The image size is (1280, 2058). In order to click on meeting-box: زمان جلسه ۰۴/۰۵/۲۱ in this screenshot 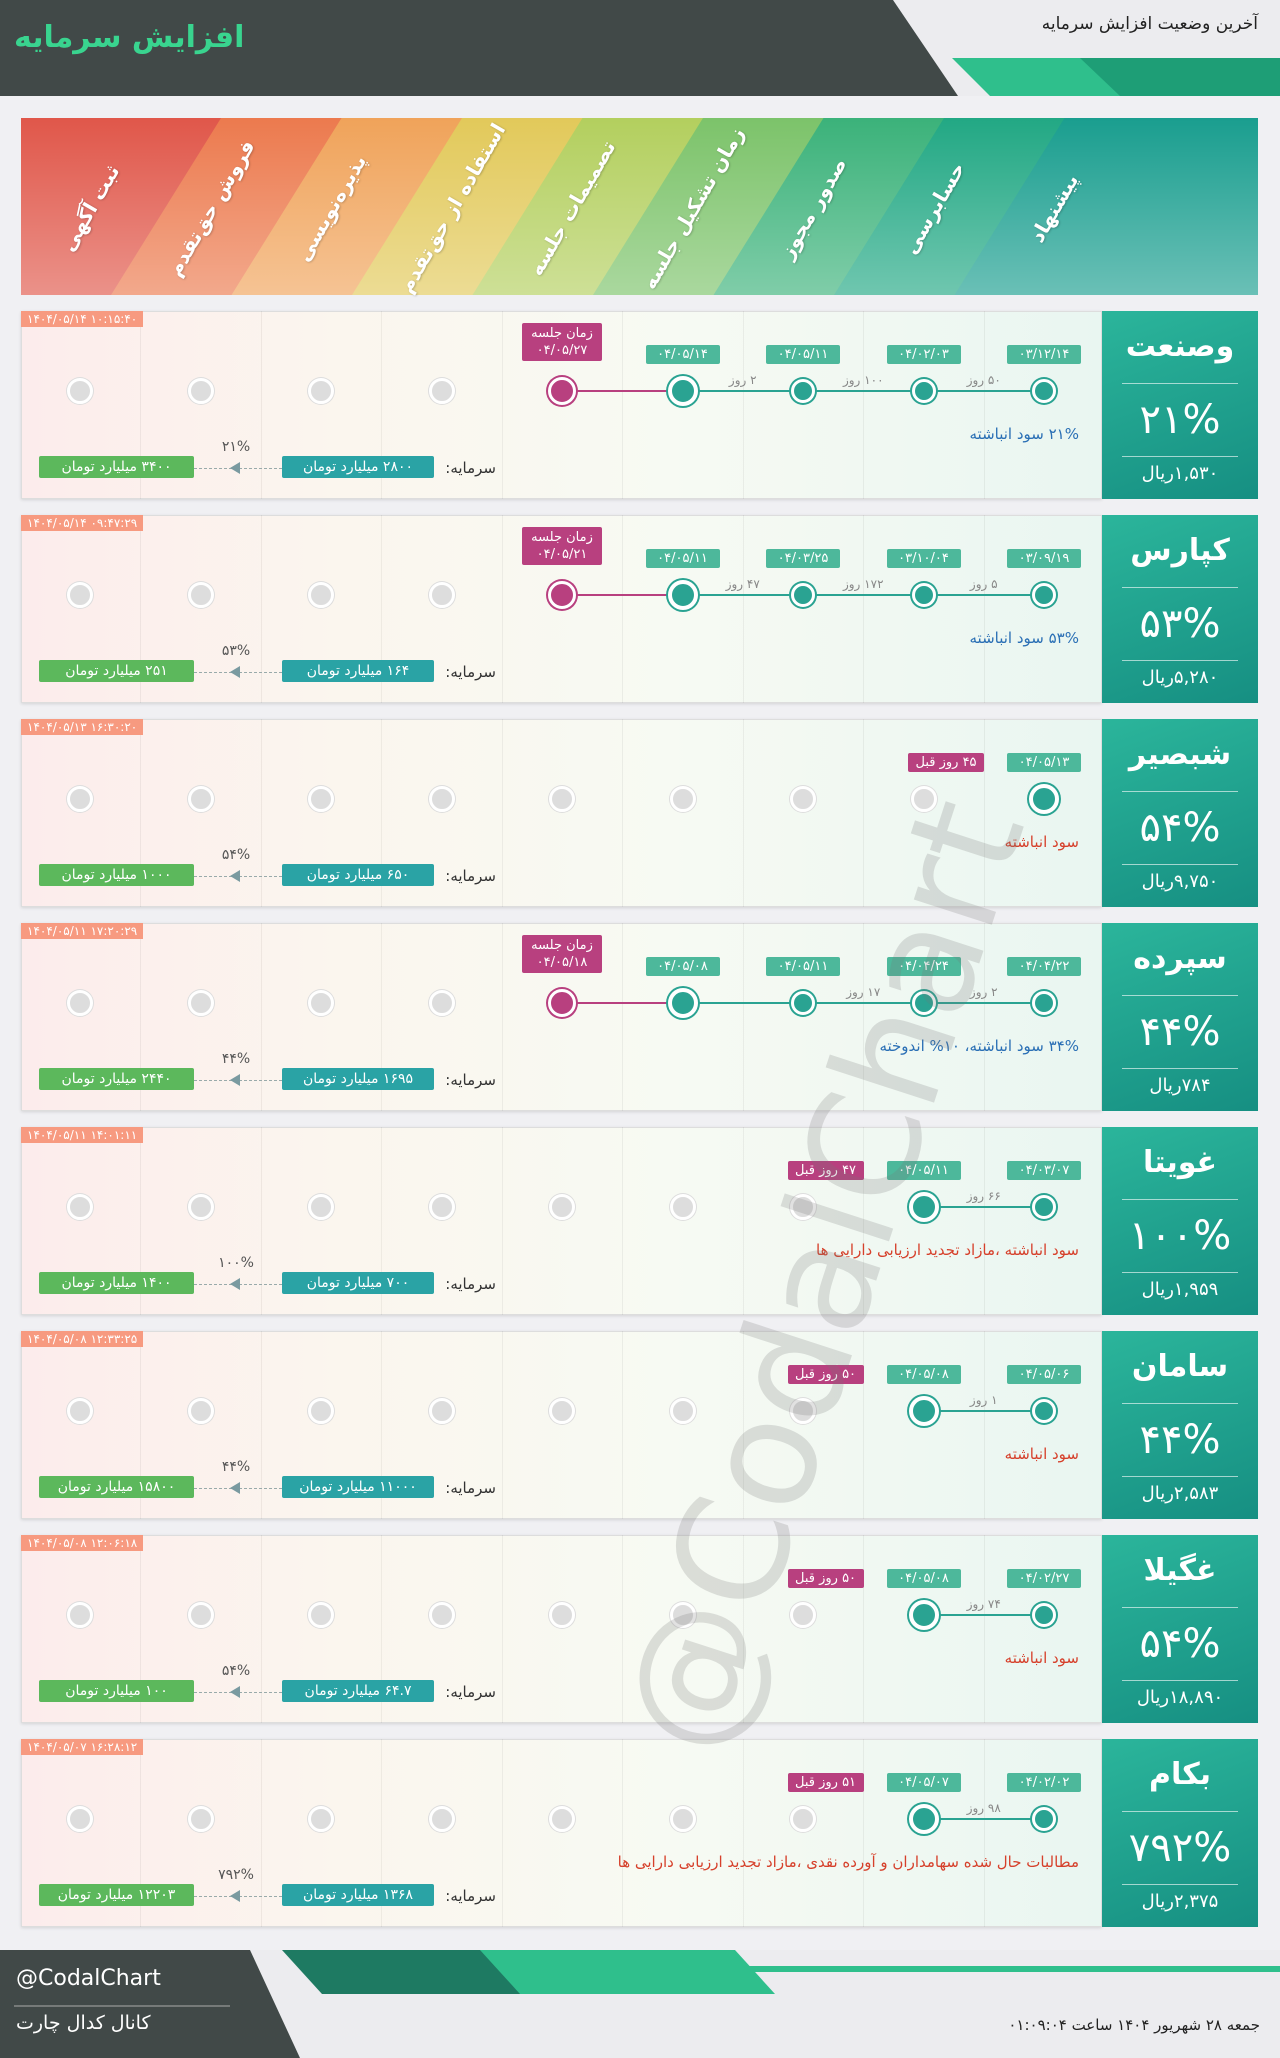, I will do `click(562, 546)`.